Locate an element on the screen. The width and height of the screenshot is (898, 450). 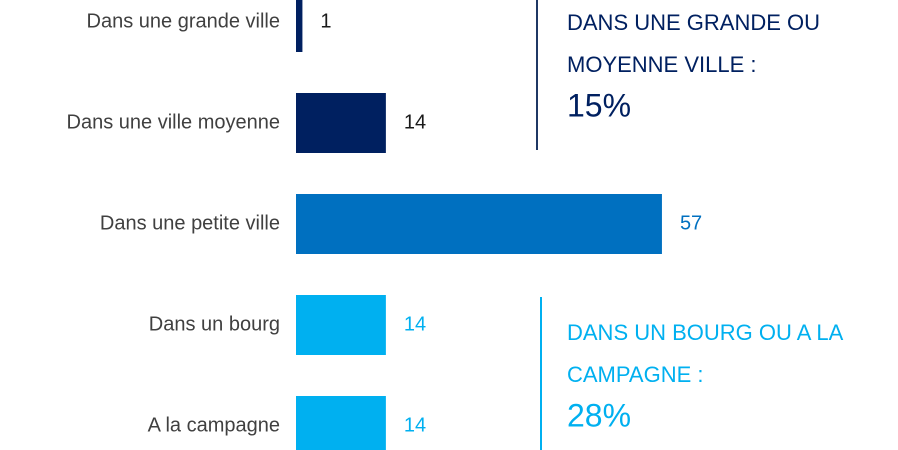
value-label: 1 is located at coordinates (325, 21).